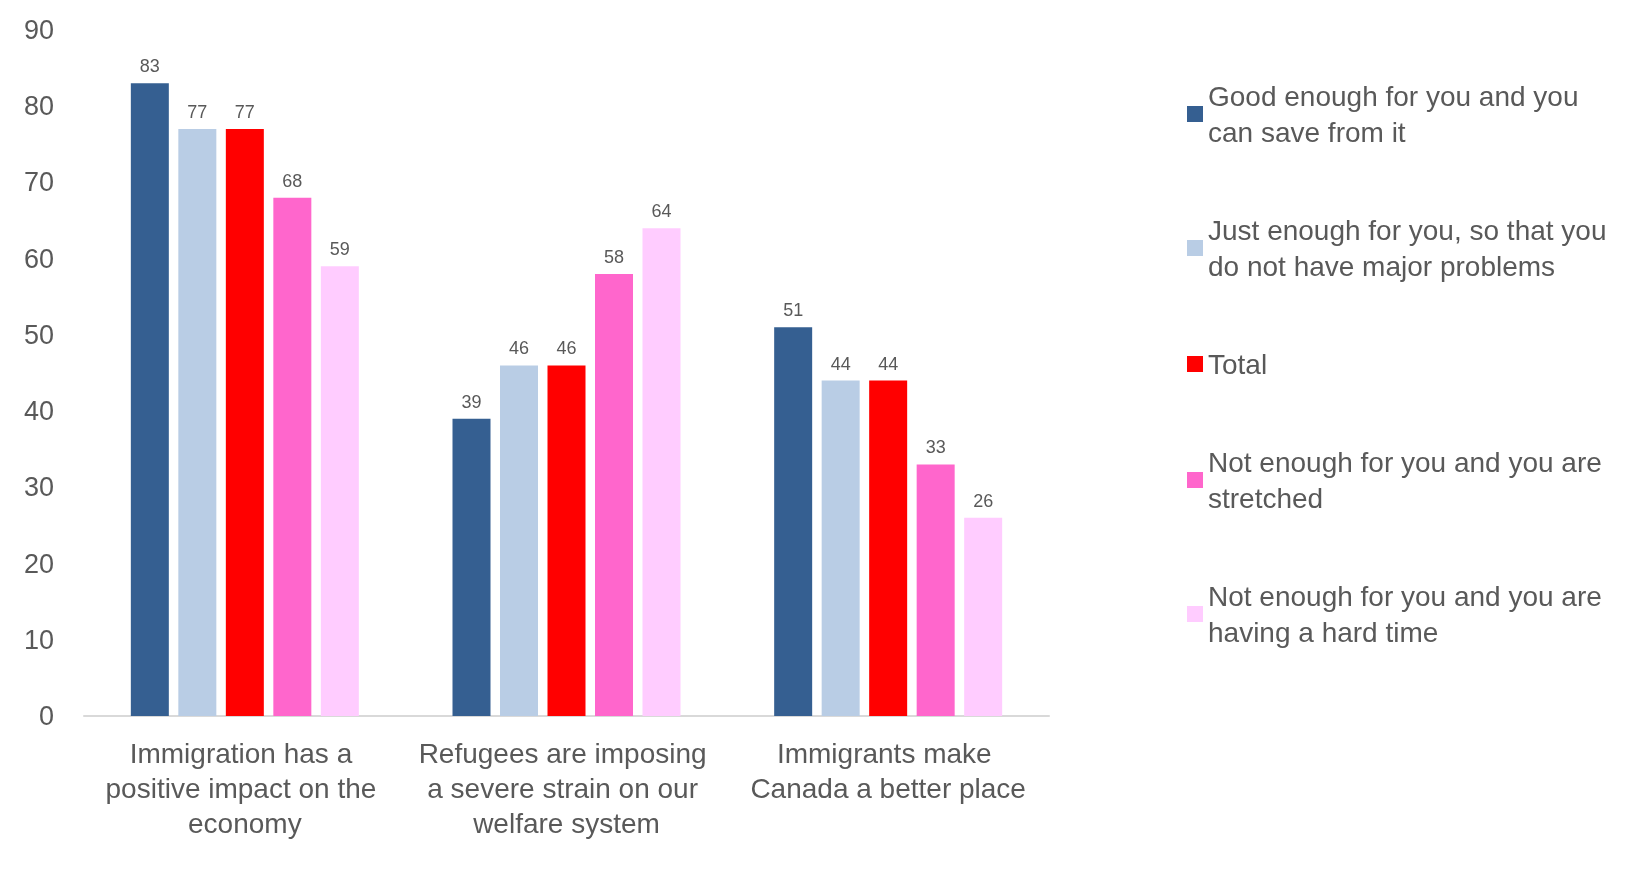 Image resolution: width=1647 pixels, height=889 pixels. Describe the element at coordinates (888, 771) in the screenshot. I see `x-tick-label: Immigrants make Canada a better place` at that location.